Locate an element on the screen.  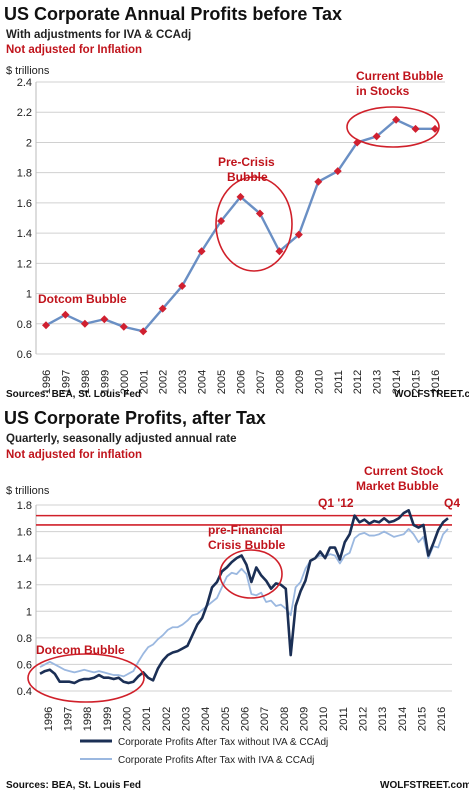
chart-1-watermark: WOLFSTREET.com is located at coordinates (431, 394).